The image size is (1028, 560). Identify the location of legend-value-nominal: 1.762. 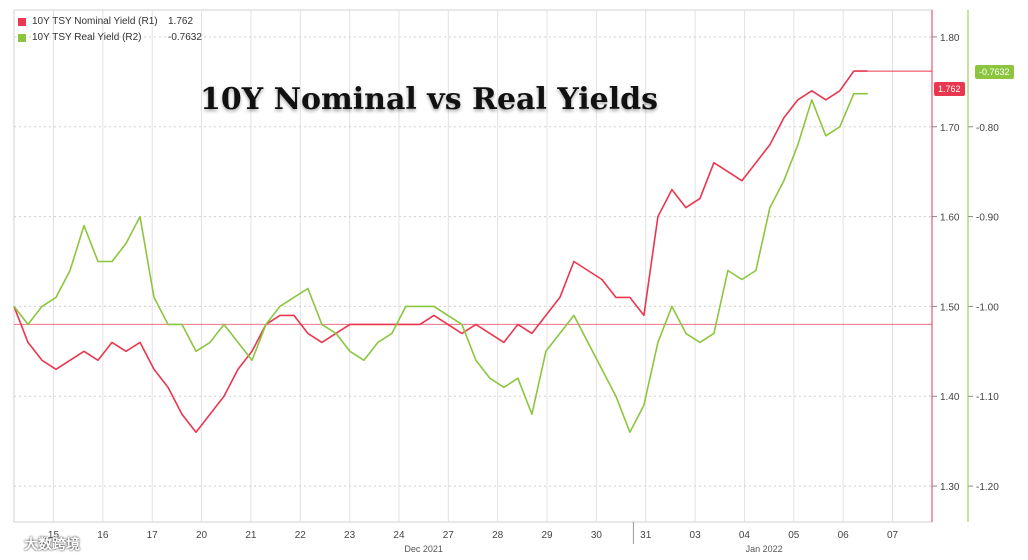
(181, 21).